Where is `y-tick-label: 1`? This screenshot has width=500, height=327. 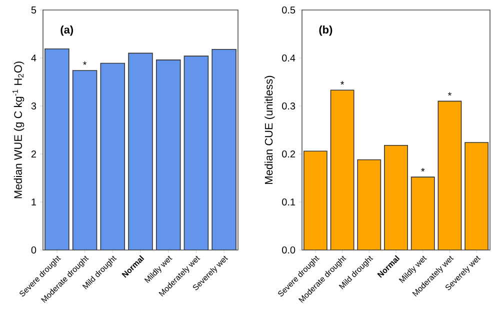 y-tick-label: 1 is located at coordinates (34, 202).